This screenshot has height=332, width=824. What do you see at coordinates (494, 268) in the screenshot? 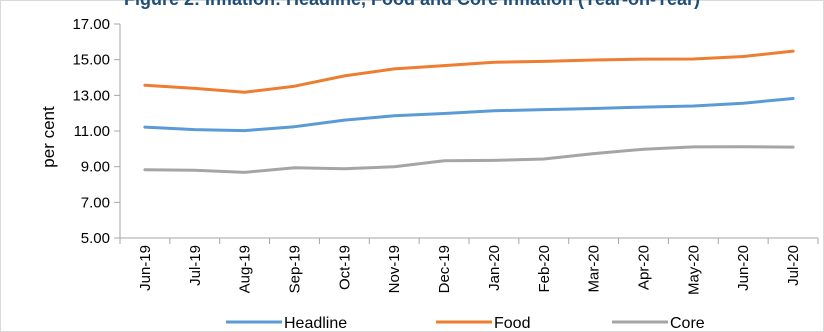
I see `x-tick-label: Jan-20` at bounding box center [494, 268].